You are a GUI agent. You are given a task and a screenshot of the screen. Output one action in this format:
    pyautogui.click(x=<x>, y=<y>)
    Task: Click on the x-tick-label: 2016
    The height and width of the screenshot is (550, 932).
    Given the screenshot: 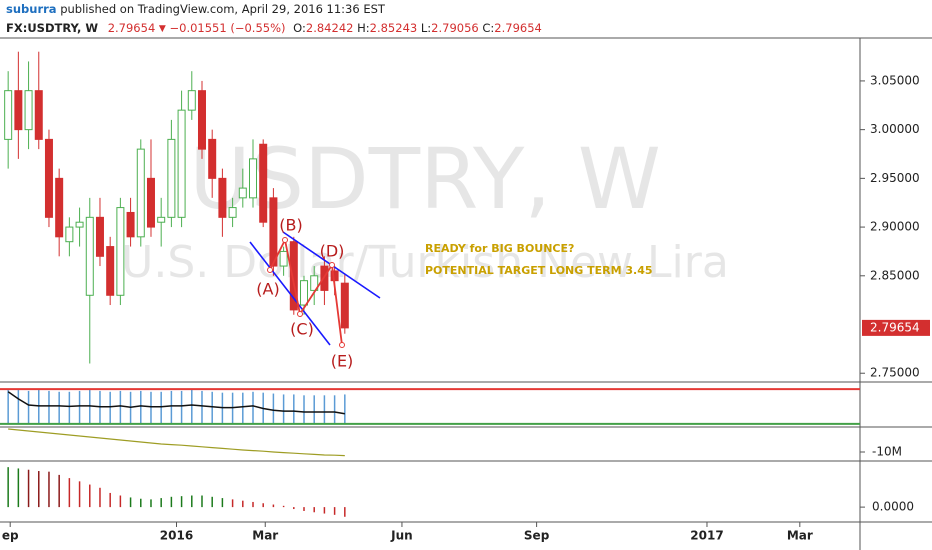 What is the action you would take?
    pyautogui.click(x=176, y=536)
    